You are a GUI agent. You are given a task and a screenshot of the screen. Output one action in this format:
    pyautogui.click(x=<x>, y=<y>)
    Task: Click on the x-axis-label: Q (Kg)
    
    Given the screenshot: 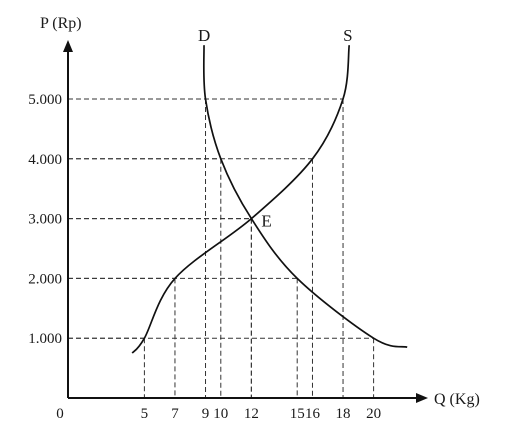 What is the action you would take?
    pyautogui.click(x=457, y=399)
    